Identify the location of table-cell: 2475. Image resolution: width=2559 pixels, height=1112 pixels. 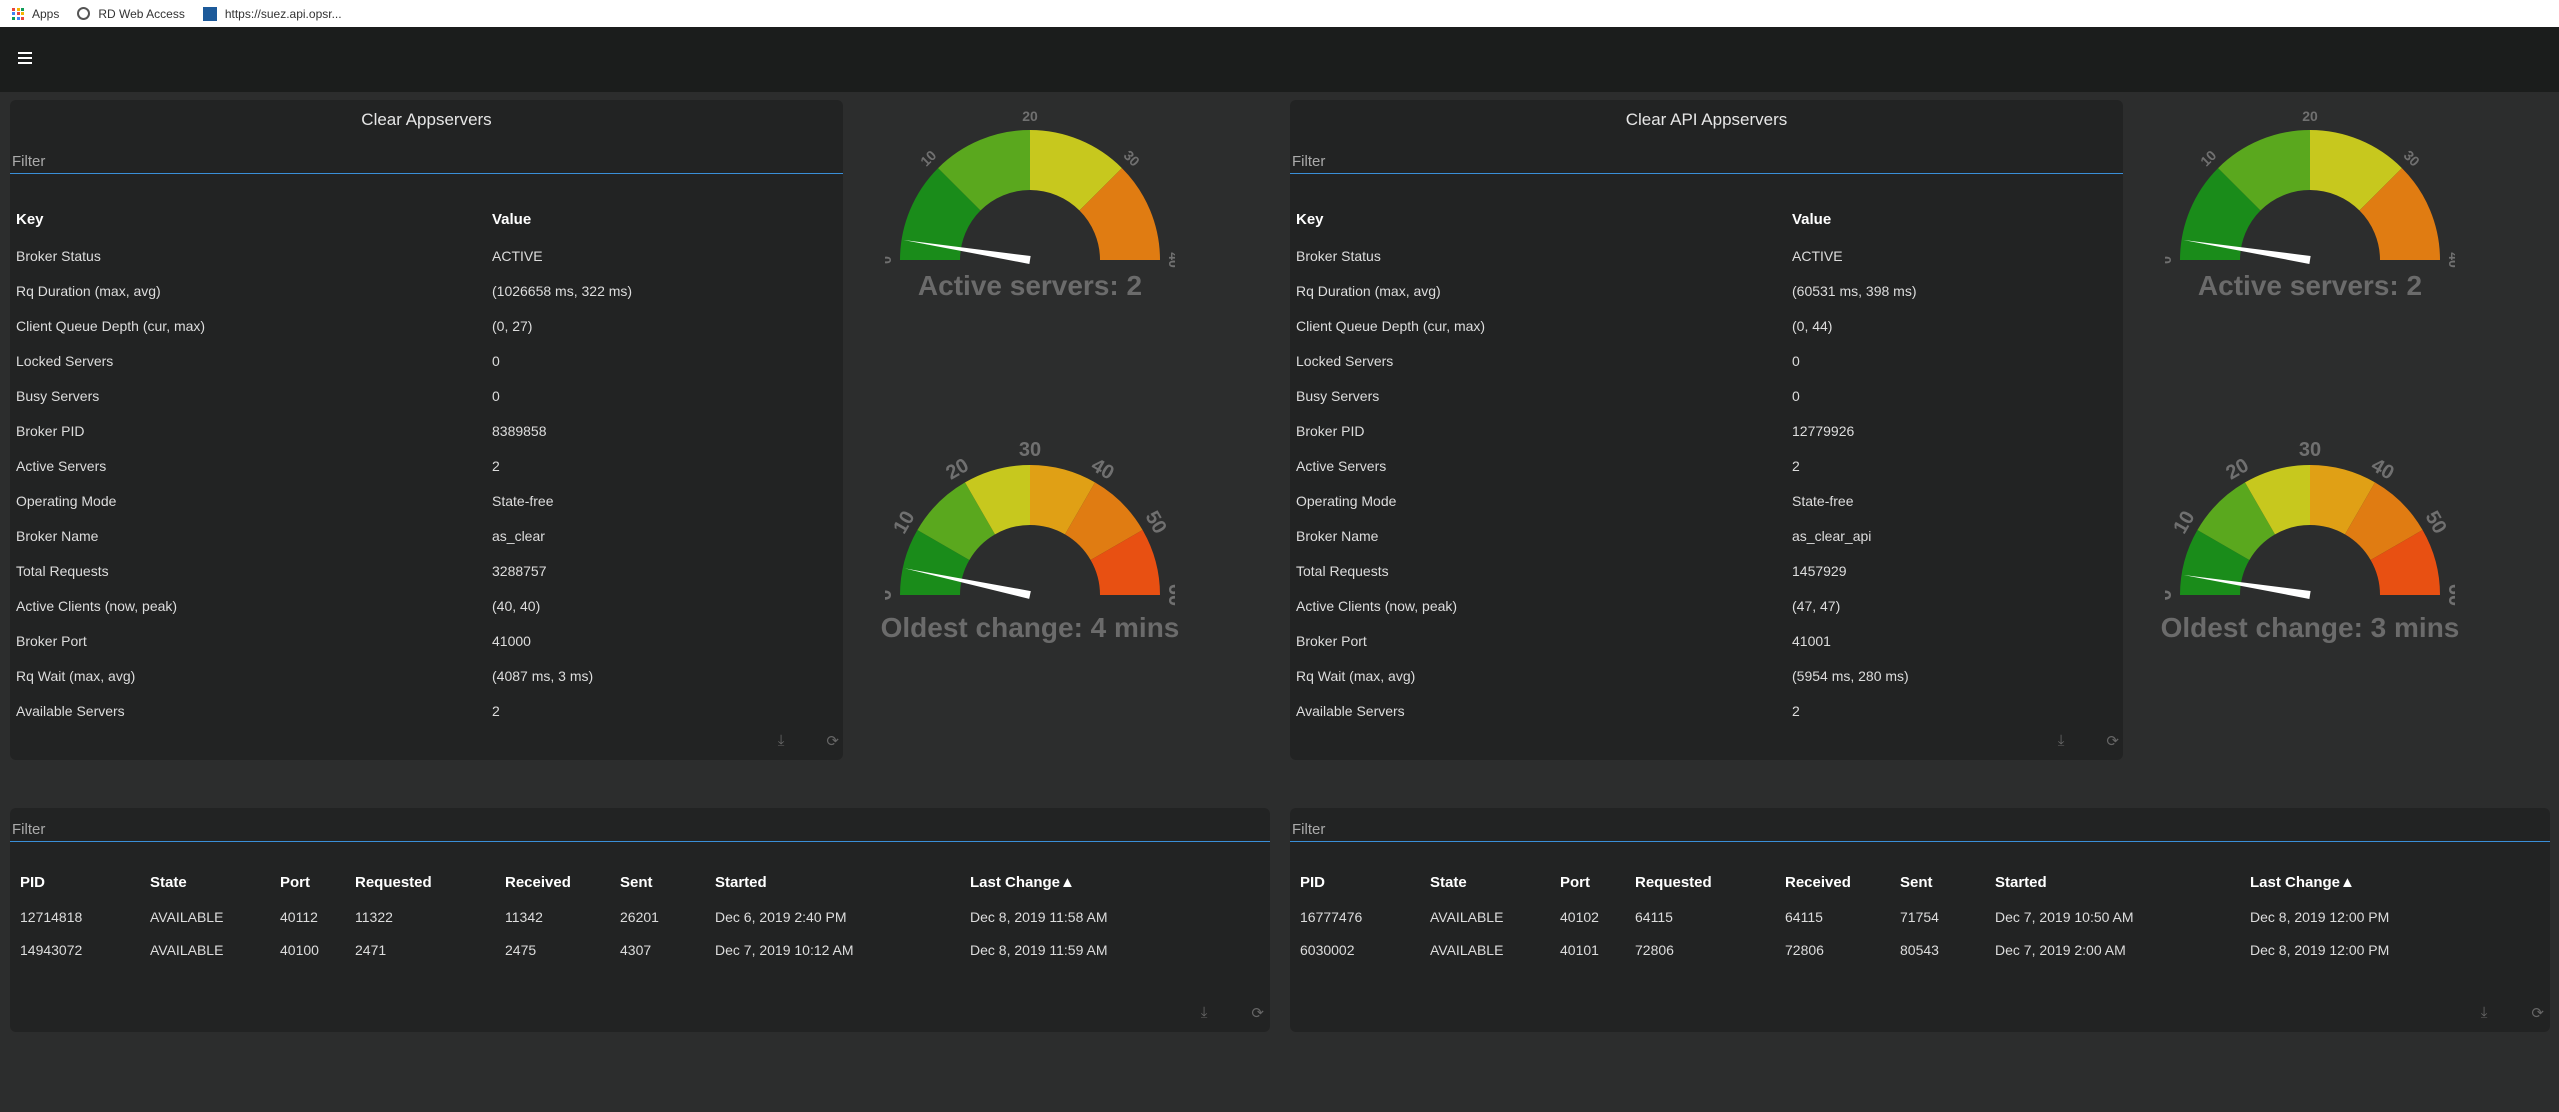
(521, 949).